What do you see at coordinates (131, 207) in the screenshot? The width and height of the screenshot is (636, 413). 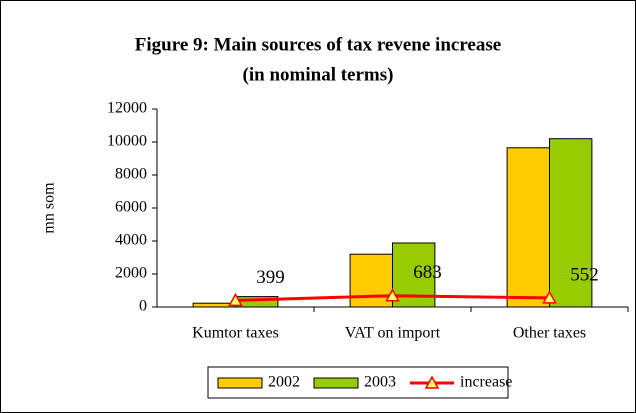 I see `y-tick-label: 6000` at bounding box center [131, 207].